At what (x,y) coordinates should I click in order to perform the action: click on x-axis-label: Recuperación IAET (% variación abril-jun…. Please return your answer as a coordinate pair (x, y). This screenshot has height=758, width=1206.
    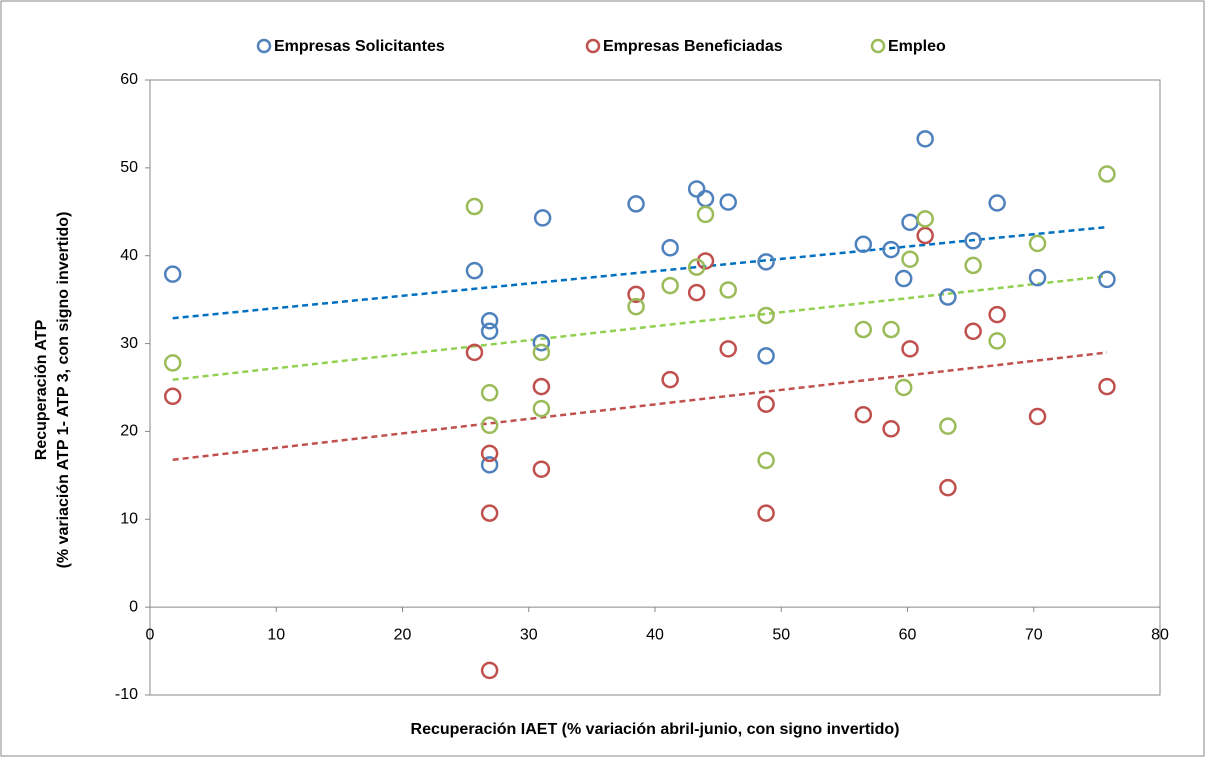
    Looking at the image, I should click on (655, 729).